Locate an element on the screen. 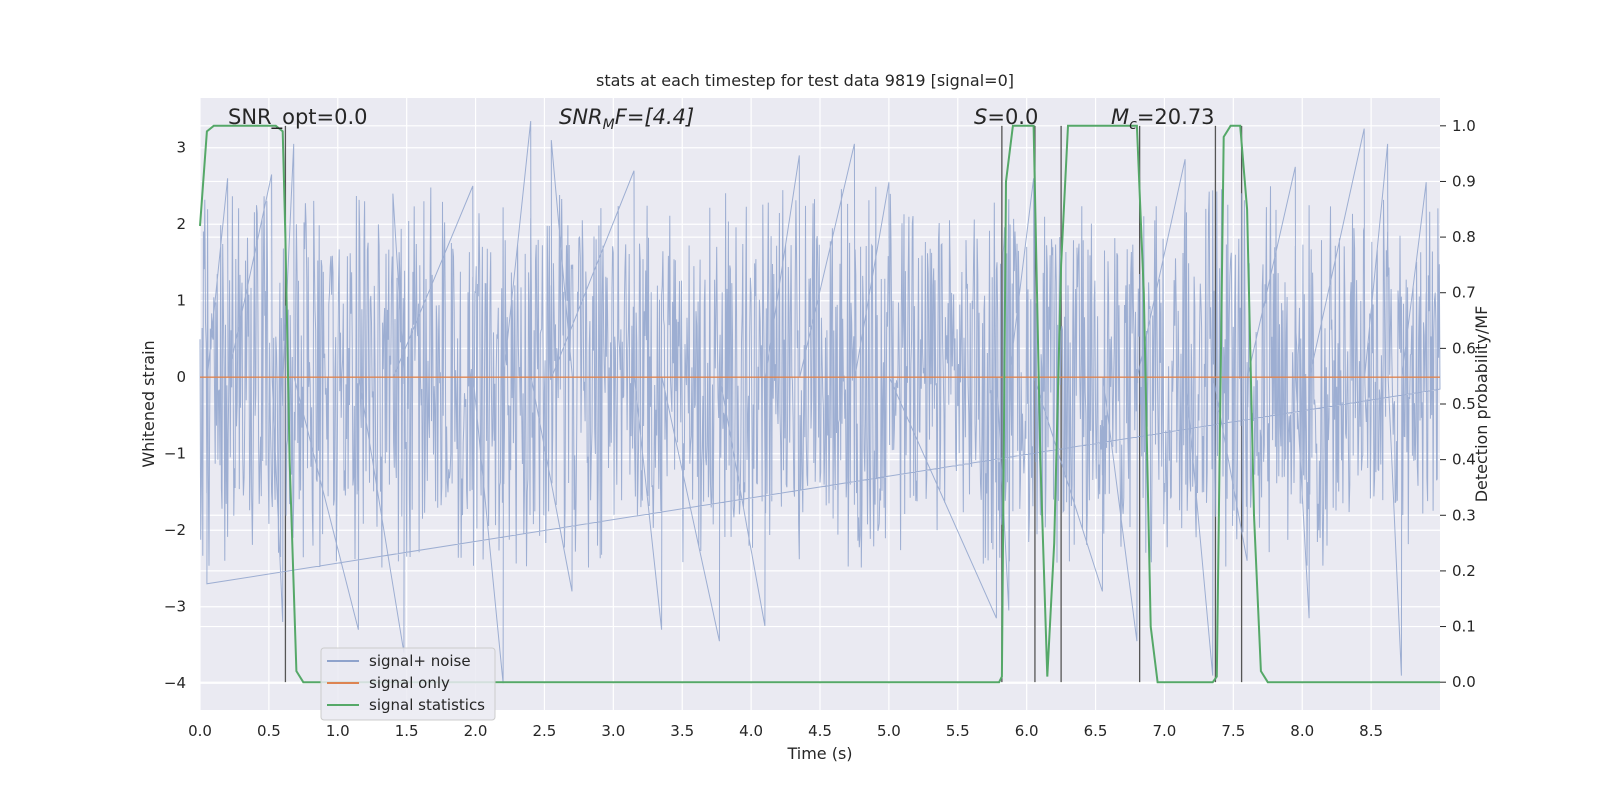 This screenshot has width=1600, height=800. y-axis-label-left: Whitened strain is located at coordinates (148, 403).